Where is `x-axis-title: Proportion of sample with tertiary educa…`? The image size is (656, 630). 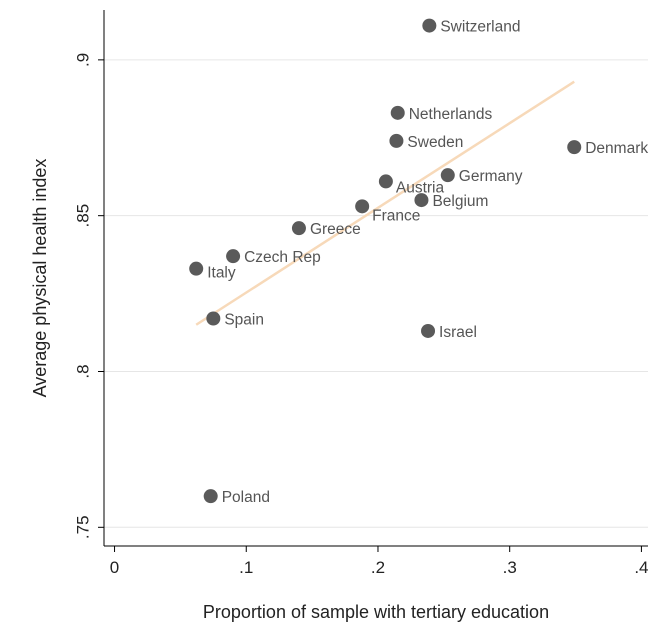 x-axis-title: Proportion of sample with tertiary educa… is located at coordinates (376, 612).